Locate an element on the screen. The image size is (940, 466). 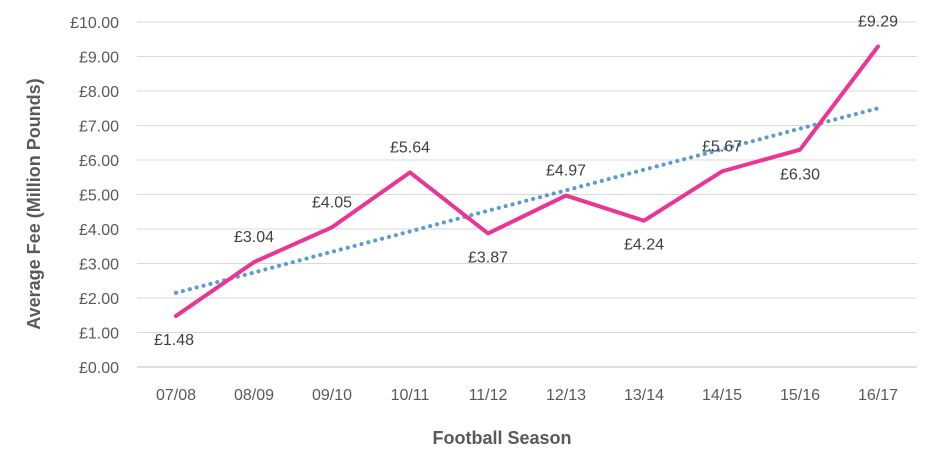
x-tick-label: 10/11 is located at coordinates (410, 395).